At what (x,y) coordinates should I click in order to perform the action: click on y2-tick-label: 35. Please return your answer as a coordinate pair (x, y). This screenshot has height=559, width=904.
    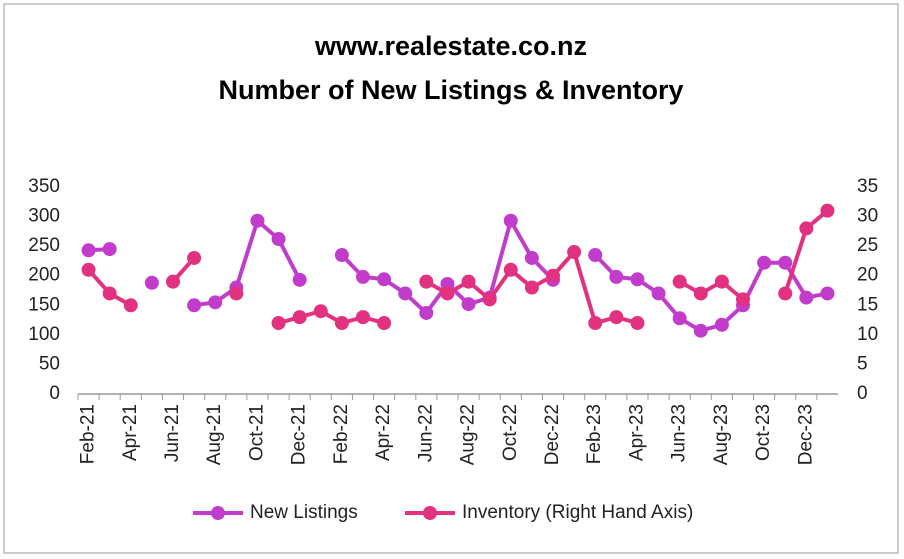
    Looking at the image, I should click on (867, 186).